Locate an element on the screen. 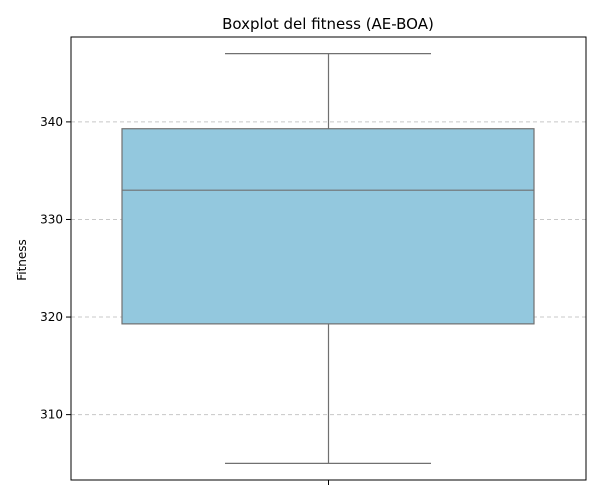 The width and height of the screenshot is (600, 500). y-axis-ticks: 310 320 330 340 is located at coordinates (55, 268).